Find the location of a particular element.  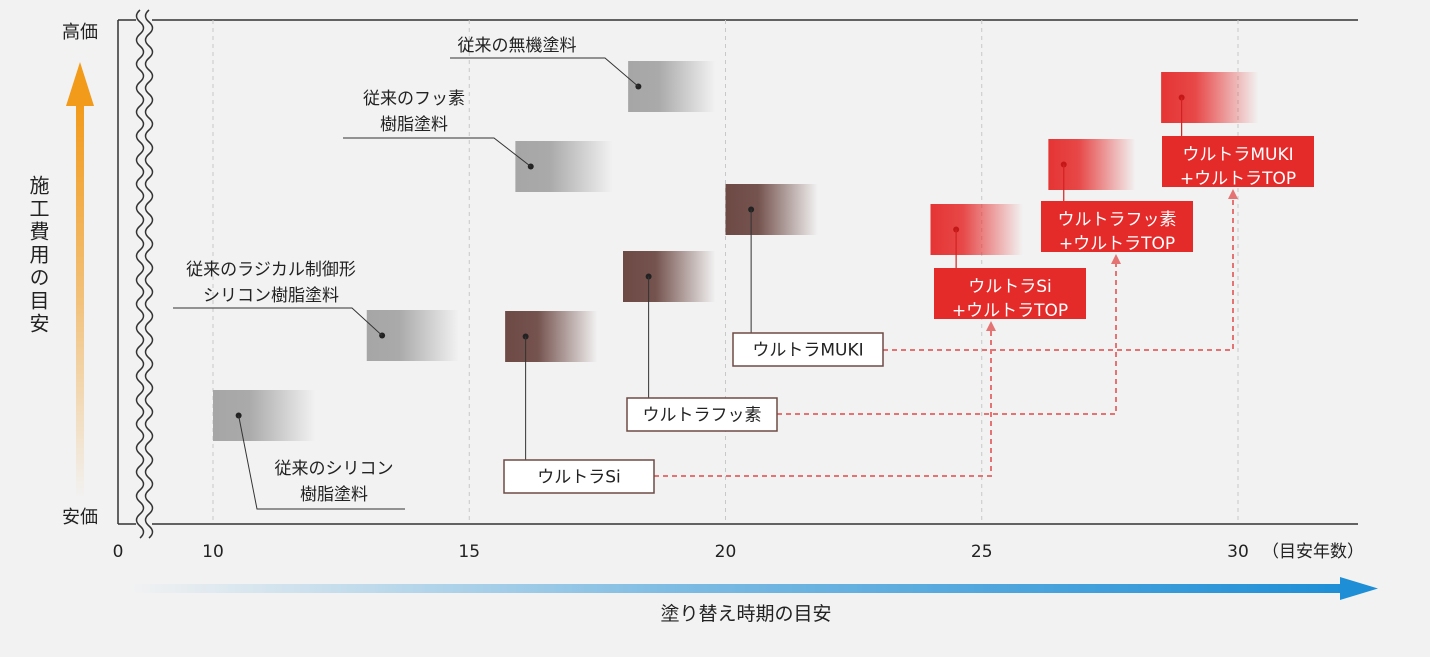

y-bottom-label: 安価 is located at coordinates (80, 517).